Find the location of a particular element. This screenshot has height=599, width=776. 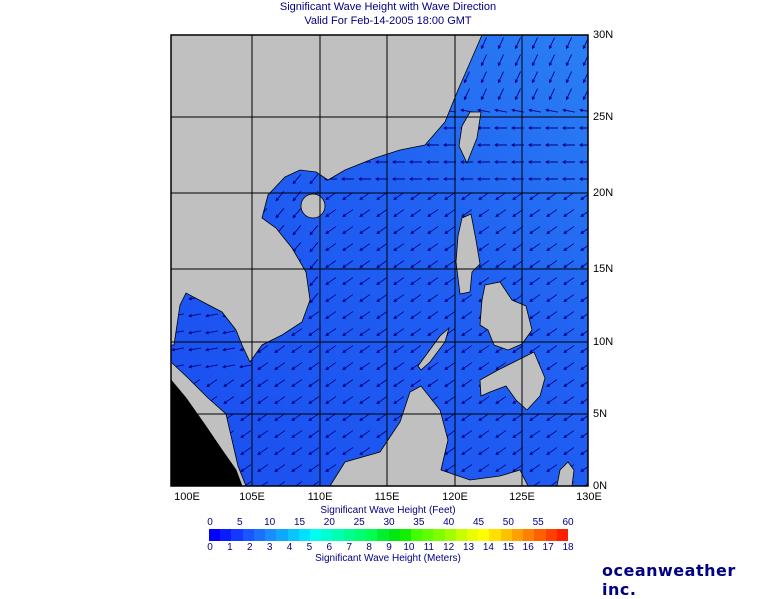

colorbar-tick: 60 is located at coordinates (568, 522).